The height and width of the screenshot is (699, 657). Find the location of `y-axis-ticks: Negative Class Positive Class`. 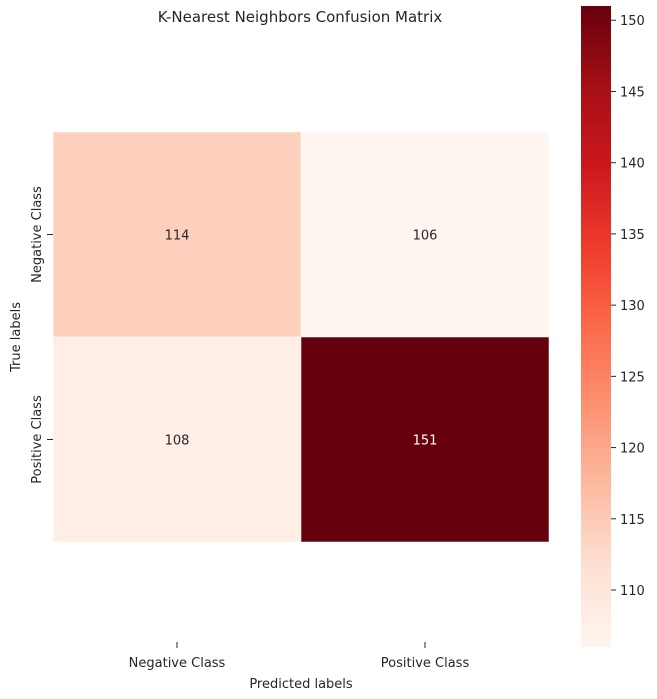

y-axis-ticks: Negative Class Positive Class is located at coordinates (41, 335).